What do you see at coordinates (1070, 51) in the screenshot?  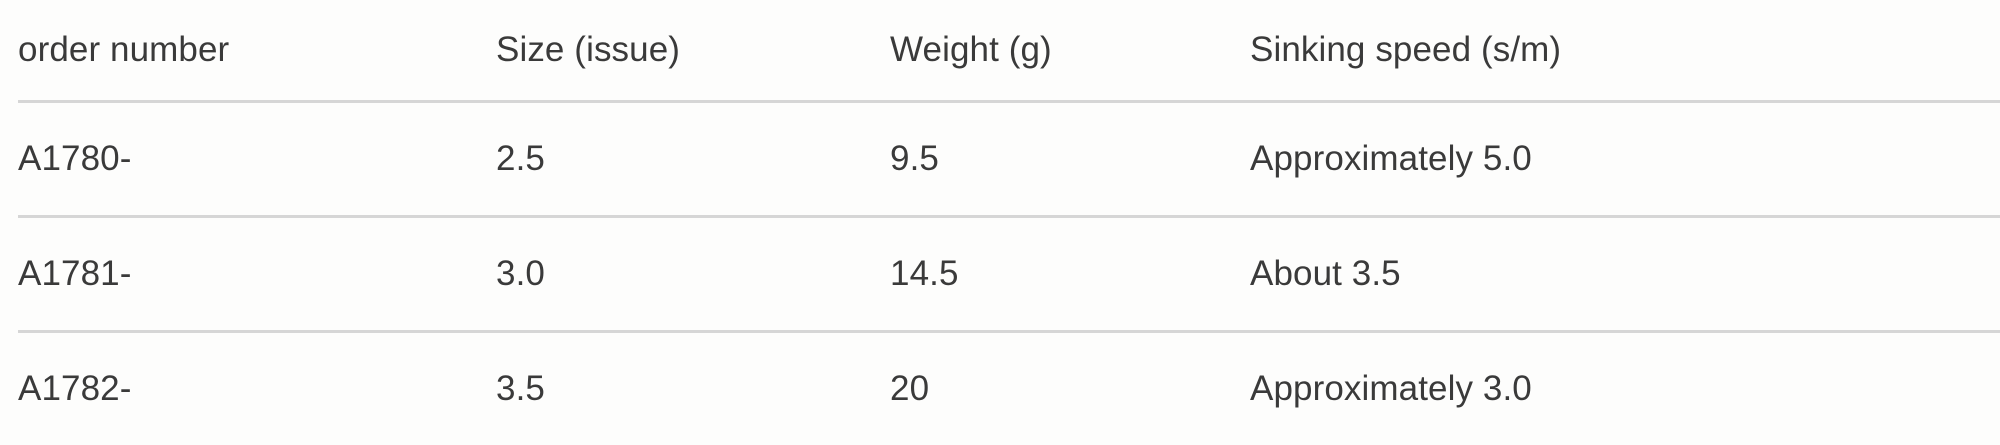 I see `column-header-weight: Weight (g)` at bounding box center [1070, 51].